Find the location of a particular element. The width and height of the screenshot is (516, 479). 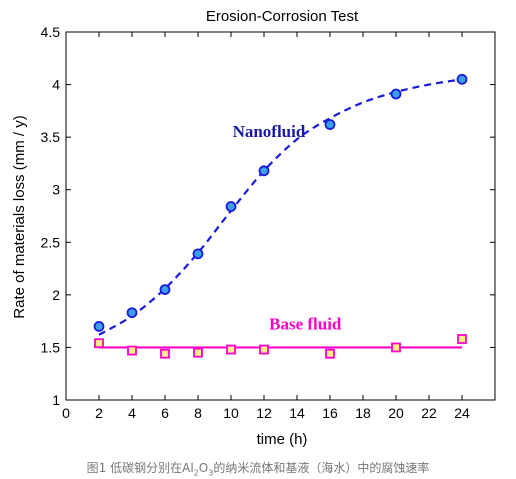

x-axis-label: time (h) is located at coordinates (282, 439).